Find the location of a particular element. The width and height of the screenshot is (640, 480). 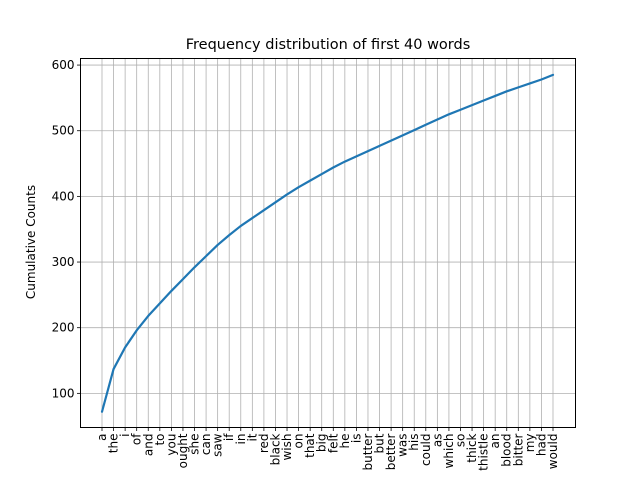

x-tick-label: thick is located at coordinates (472, 447).